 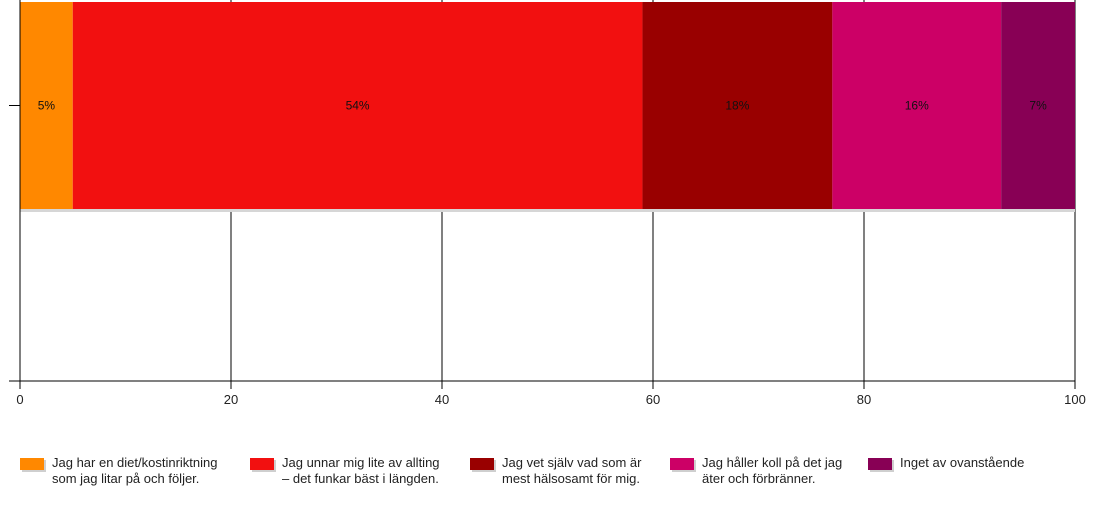 What do you see at coordinates (551, 394) in the screenshot?
I see `x-axis-ticks: 0 20 40 60 80 100` at bounding box center [551, 394].